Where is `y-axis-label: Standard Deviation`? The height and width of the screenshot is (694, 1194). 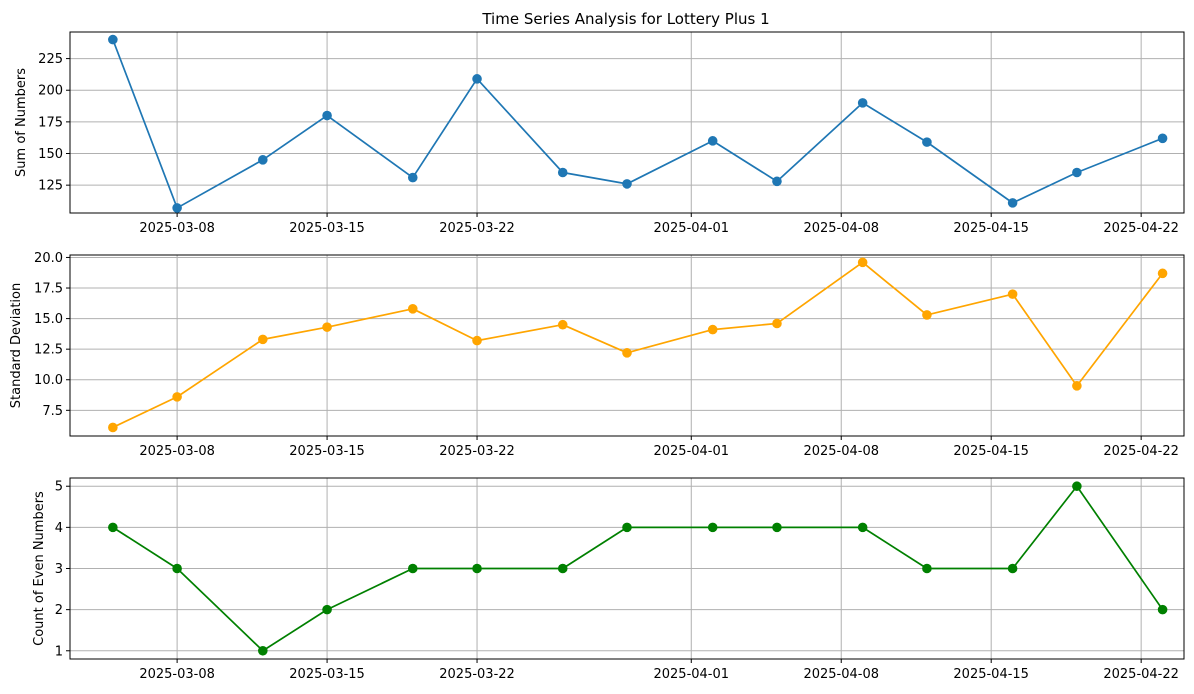 y-axis-label: Standard Deviation is located at coordinates (16, 345).